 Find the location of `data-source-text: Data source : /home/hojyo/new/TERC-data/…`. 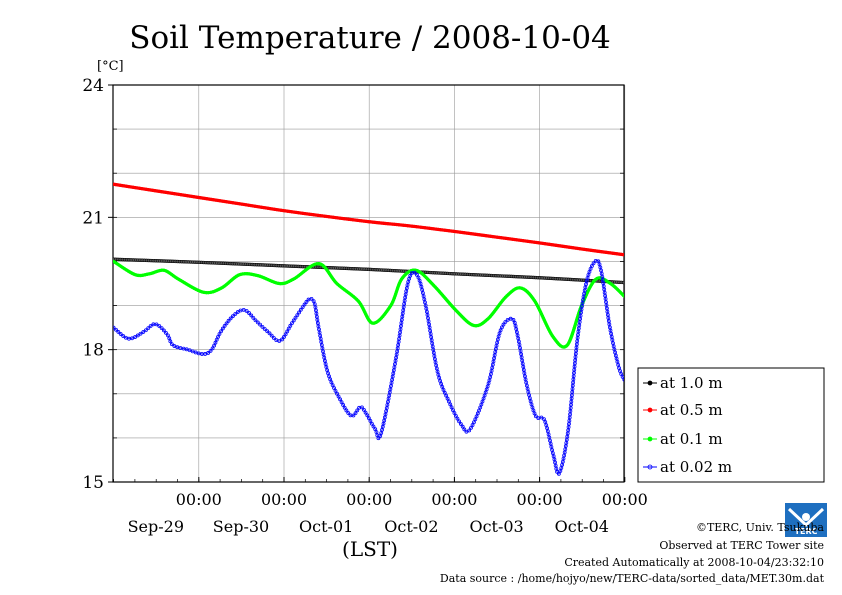

data-source-text: Data source : /home/hojyo/new/TERC-data/… is located at coordinates (631, 578).